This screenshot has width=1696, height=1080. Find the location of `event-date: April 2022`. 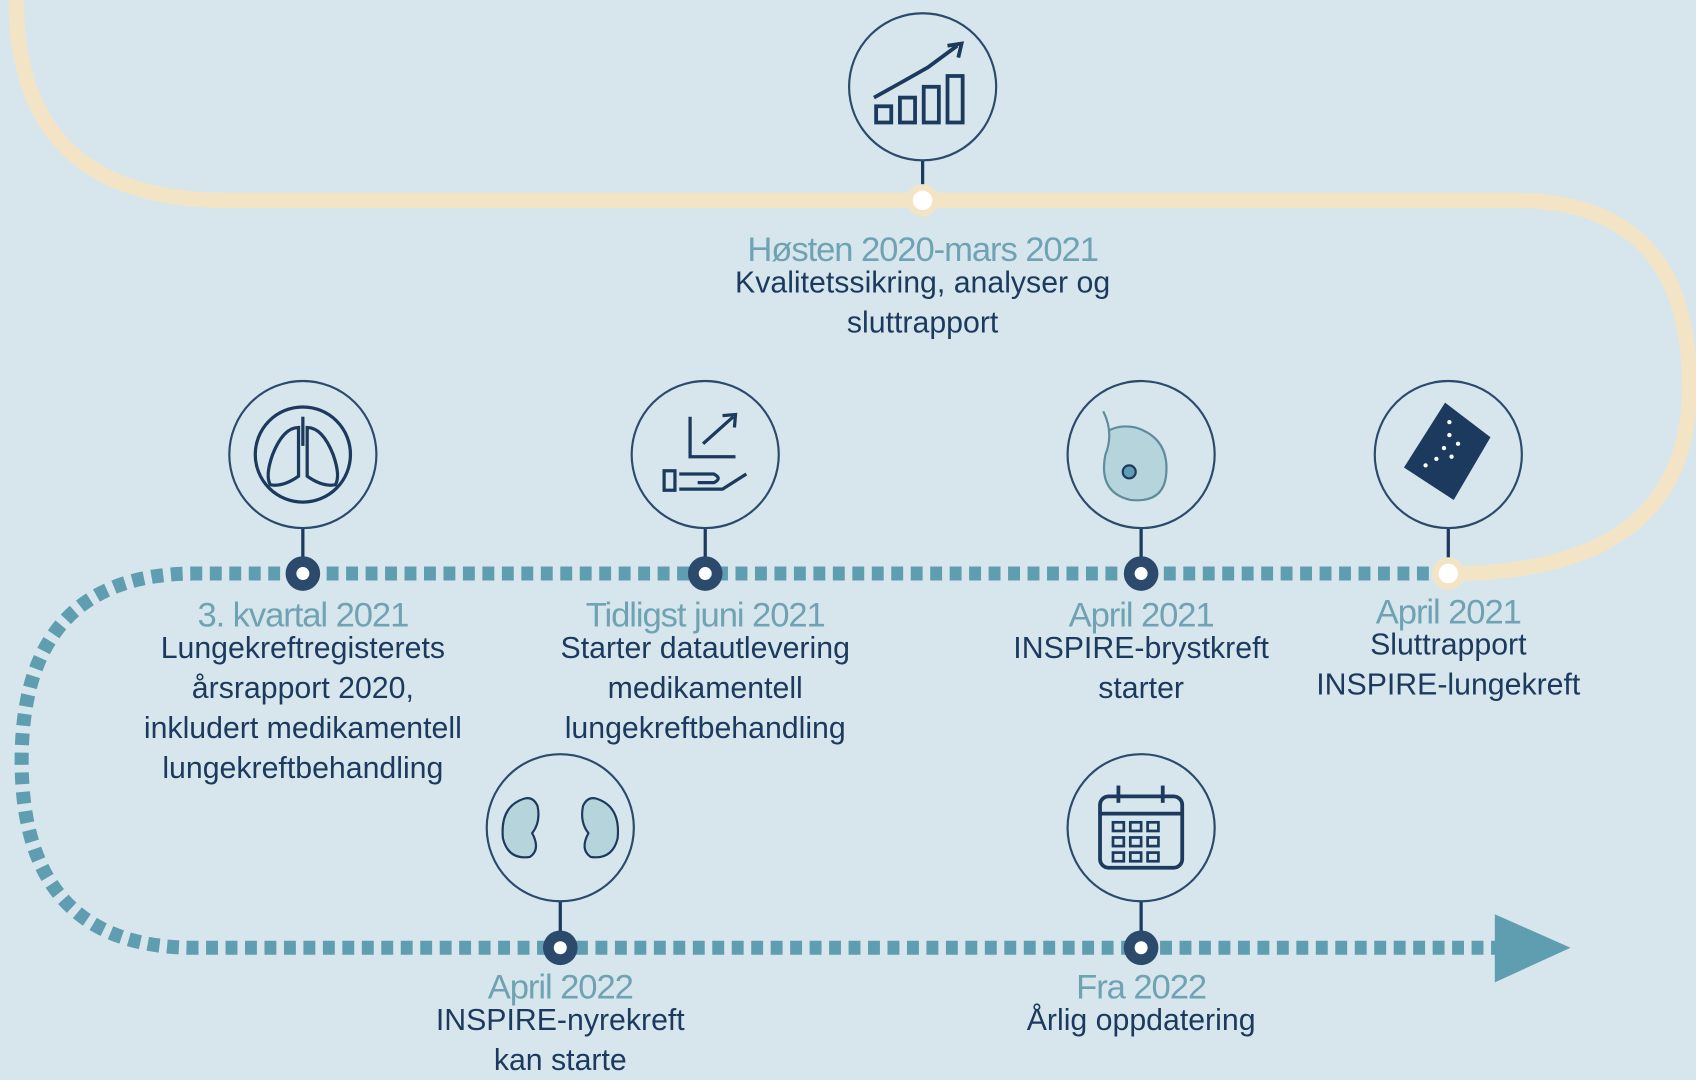

event-date: April 2022 is located at coordinates (560, 988).